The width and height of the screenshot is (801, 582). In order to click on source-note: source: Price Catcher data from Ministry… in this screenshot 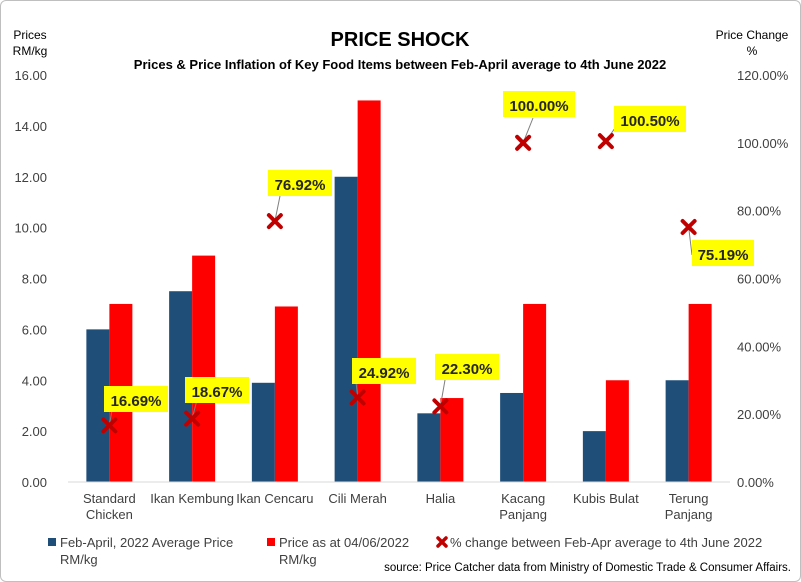, I will do `click(587, 568)`.